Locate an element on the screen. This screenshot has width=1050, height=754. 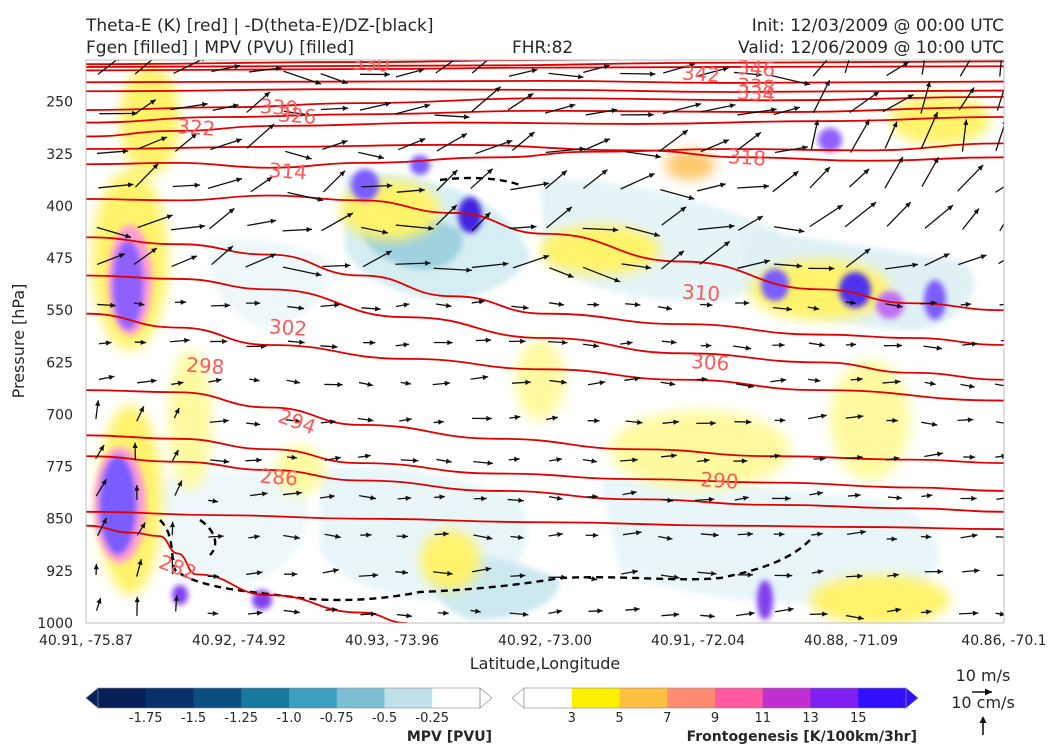
theta-e-contour-label: 326 is located at coordinates (297, 115).